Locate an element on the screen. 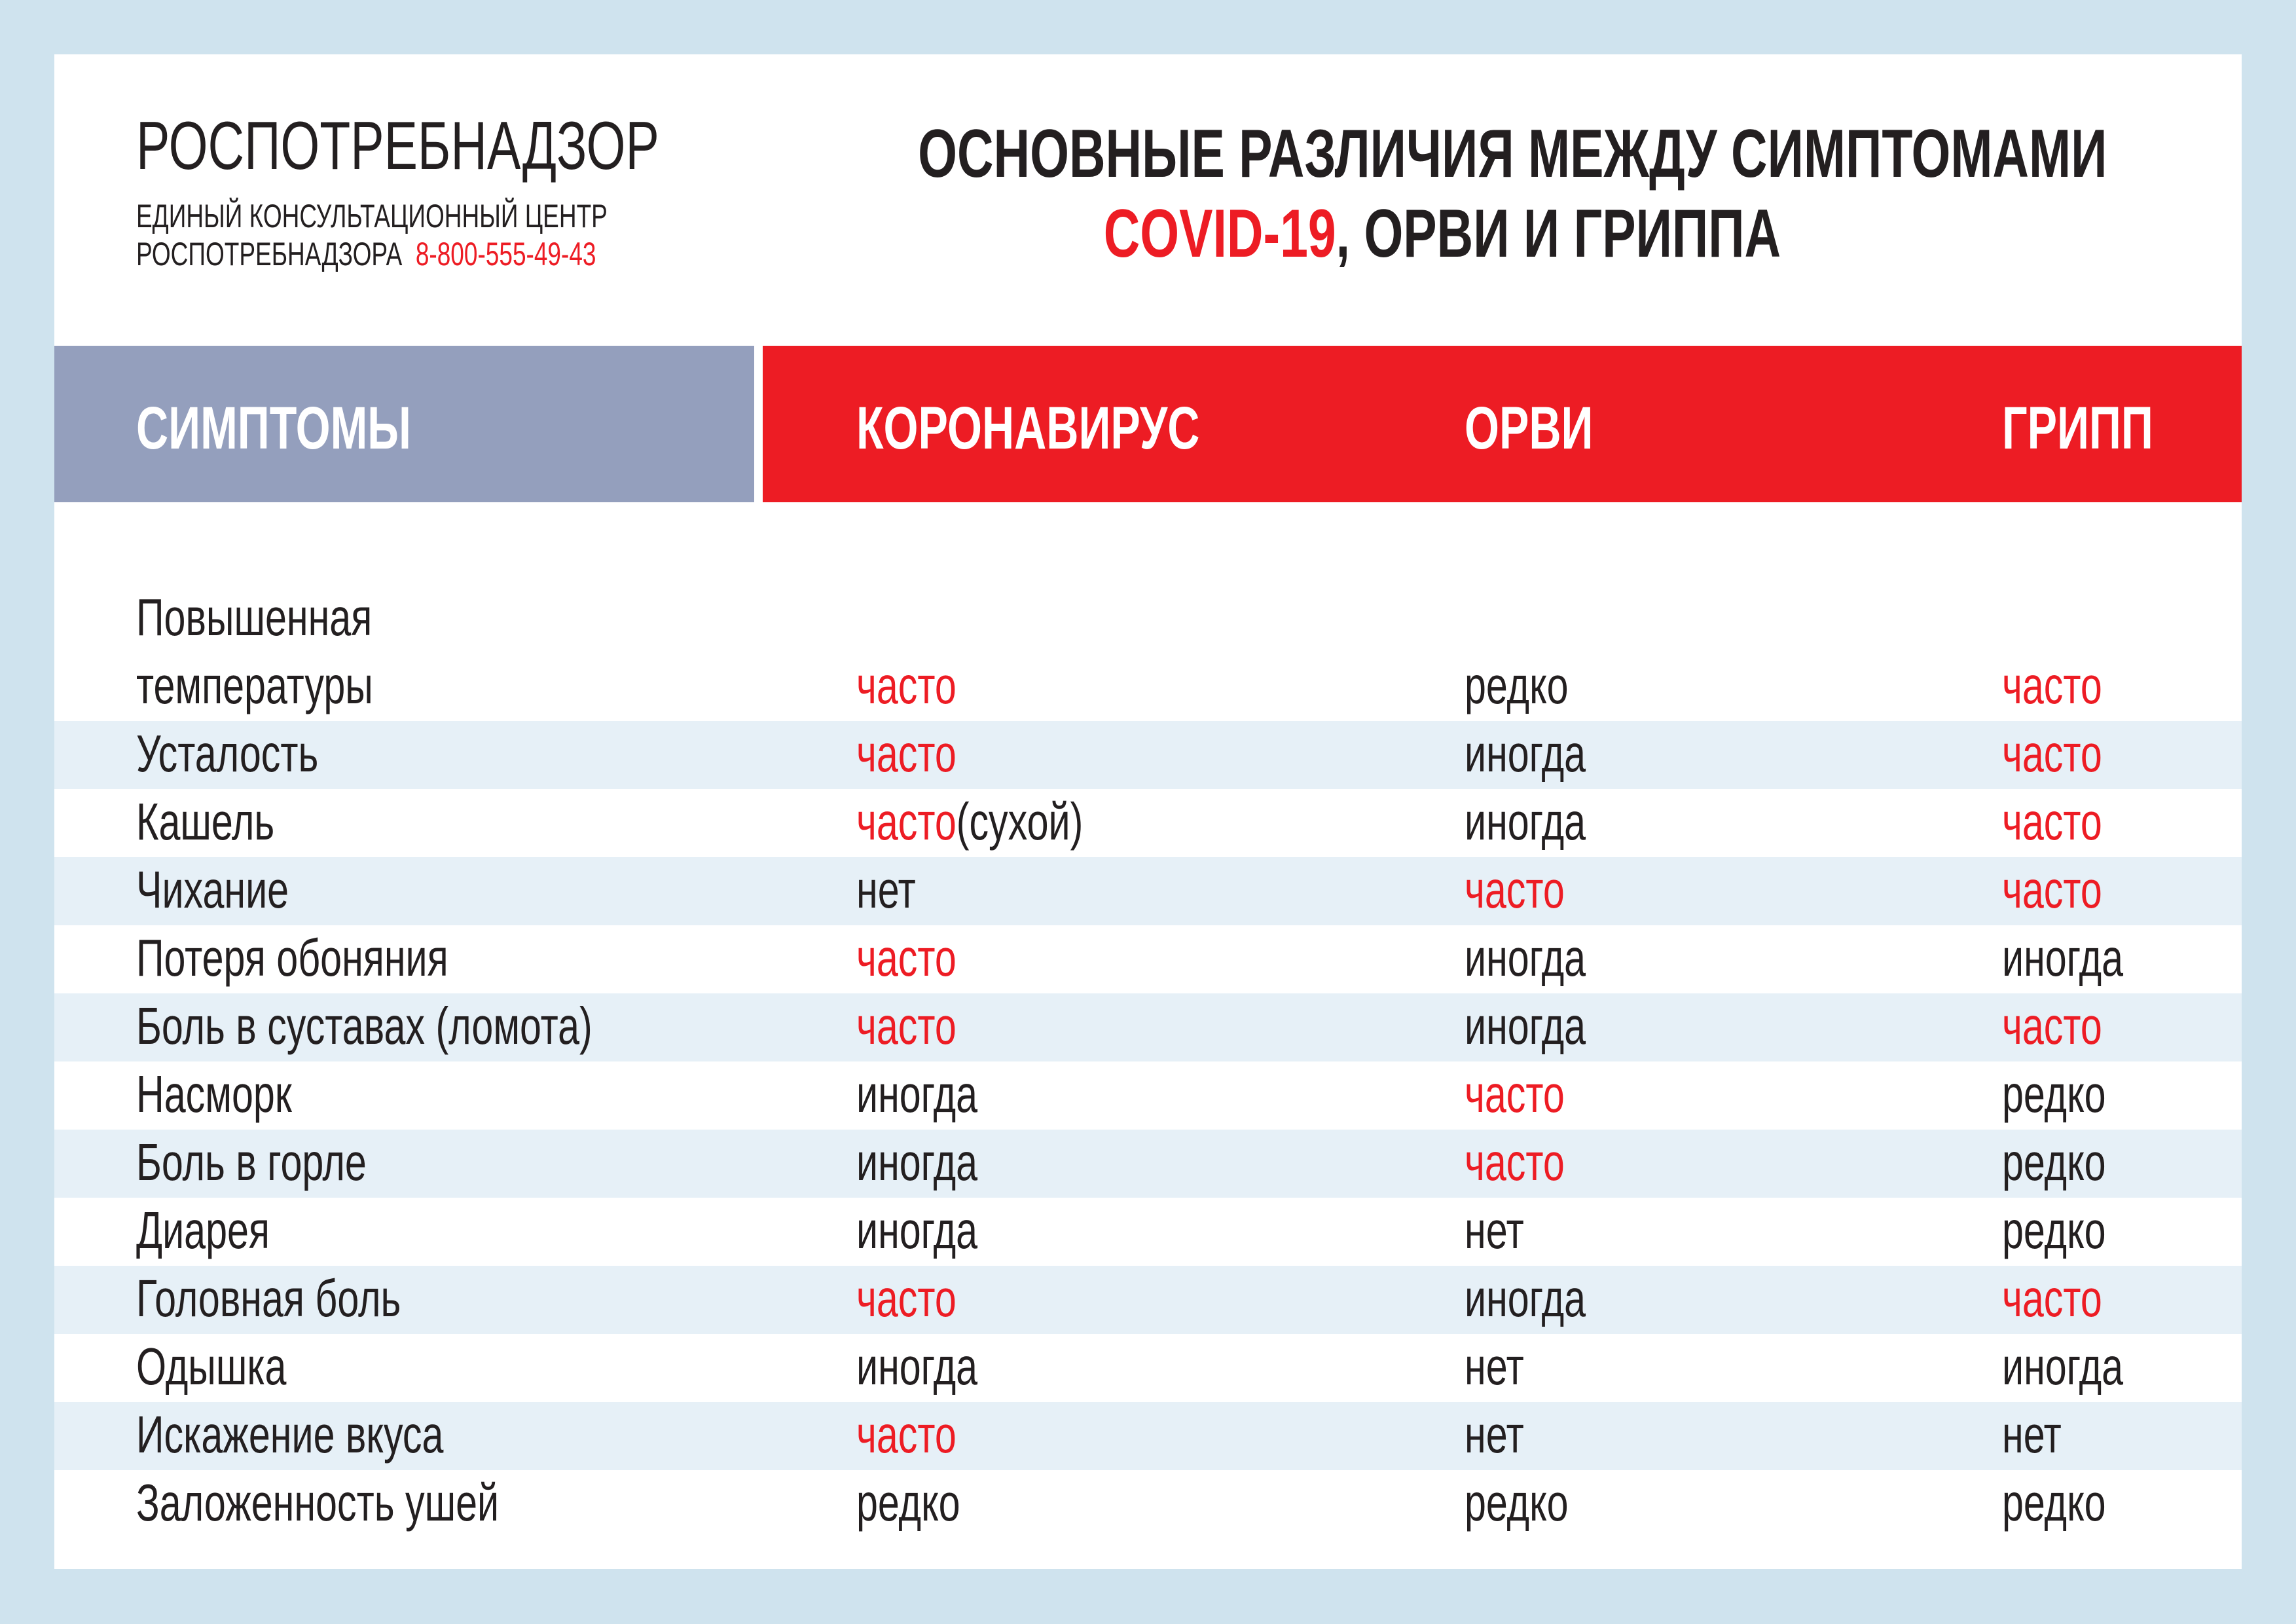 This screenshot has width=2296, height=1624. org-subtitle-line1: ЕДИНЫЙ КОНСУЛЬТАЦИОННЫЙ ЦЕНТР is located at coordinates (372, 216).